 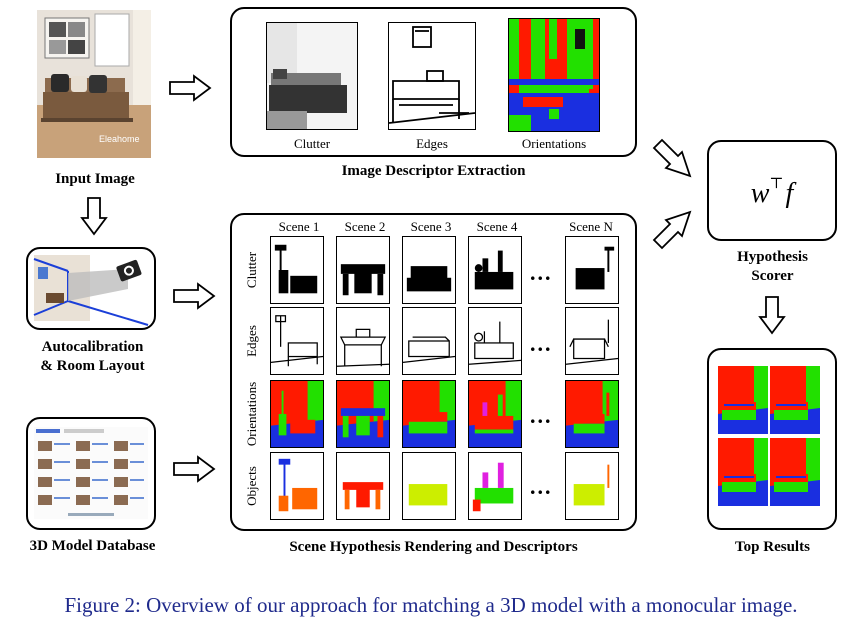 What do you see at coordinates (432, 76) in the screenshot?
I see `descriptor-edges-thumb` at bounding box center [432, 76].